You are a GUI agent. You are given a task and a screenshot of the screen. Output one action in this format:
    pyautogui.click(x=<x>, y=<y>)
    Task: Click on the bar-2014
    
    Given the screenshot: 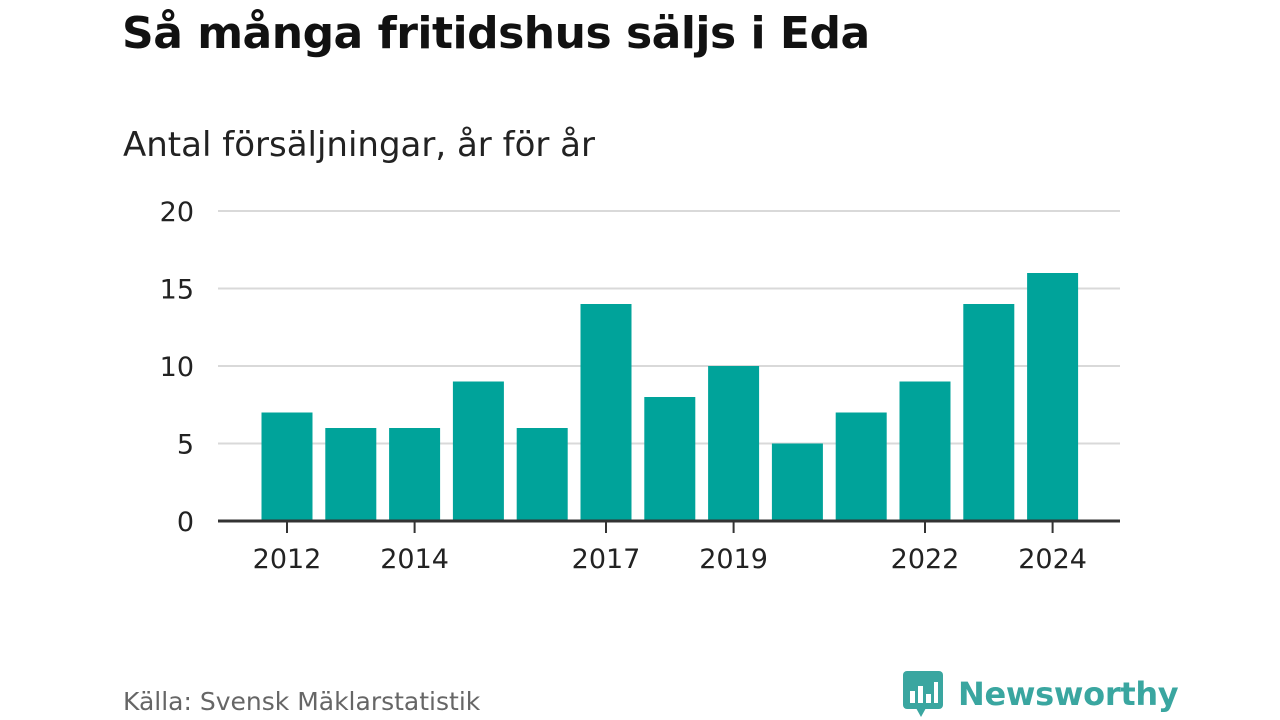 What is the action you would take?
    pyautogui.click(x=415, y=474)
    